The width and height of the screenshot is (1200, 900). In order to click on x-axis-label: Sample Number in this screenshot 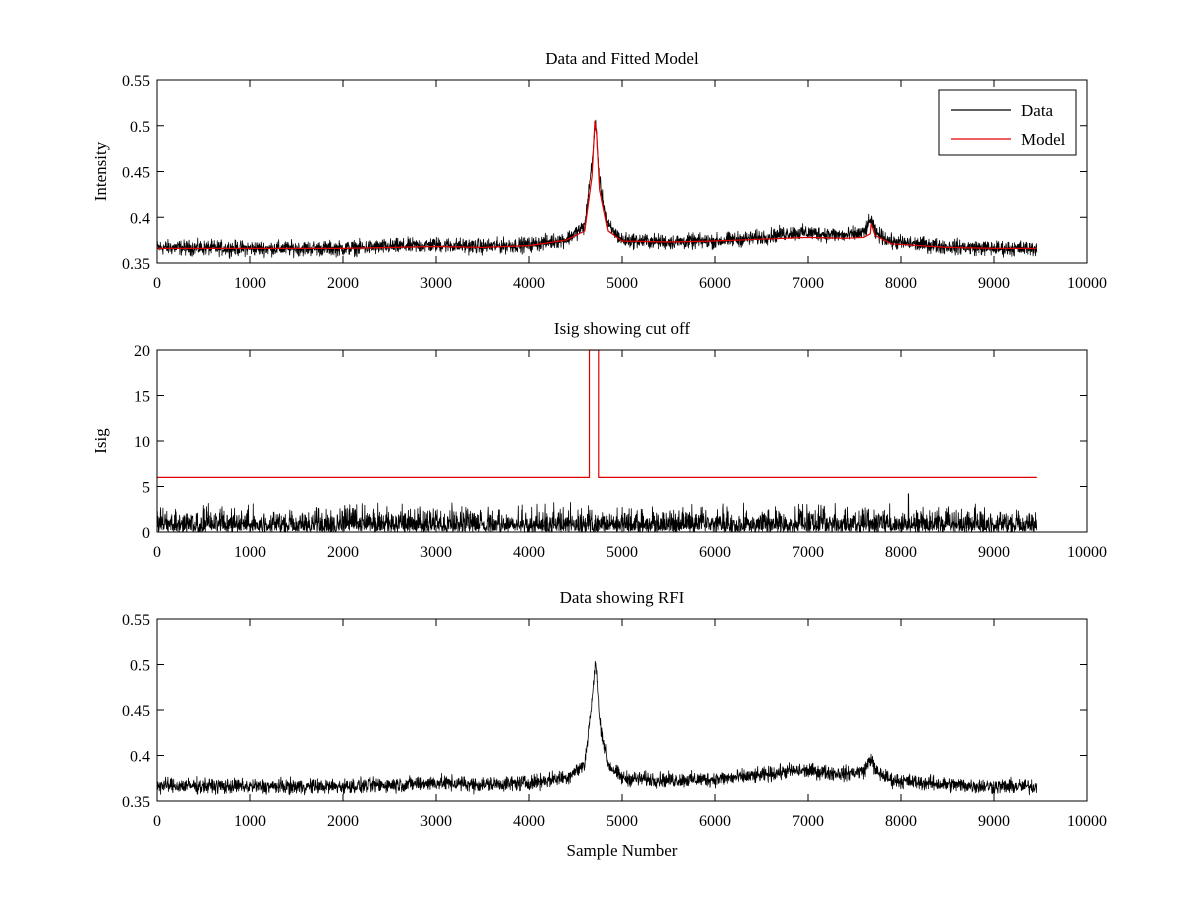, I will do `click(622, 850)`.